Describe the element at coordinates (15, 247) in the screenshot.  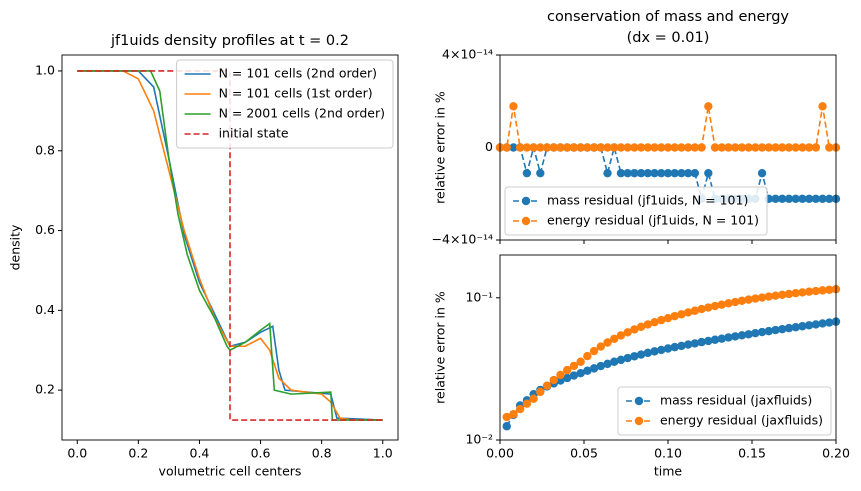
I see `y-axis-label: density` at that location.